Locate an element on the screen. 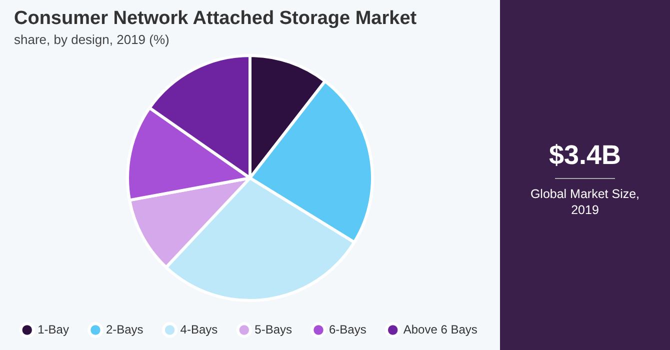 The width and height of the screenshot is (670, 350). chart-title: Consumer Network Attached Storage Market is located at coordinates (215, 19).